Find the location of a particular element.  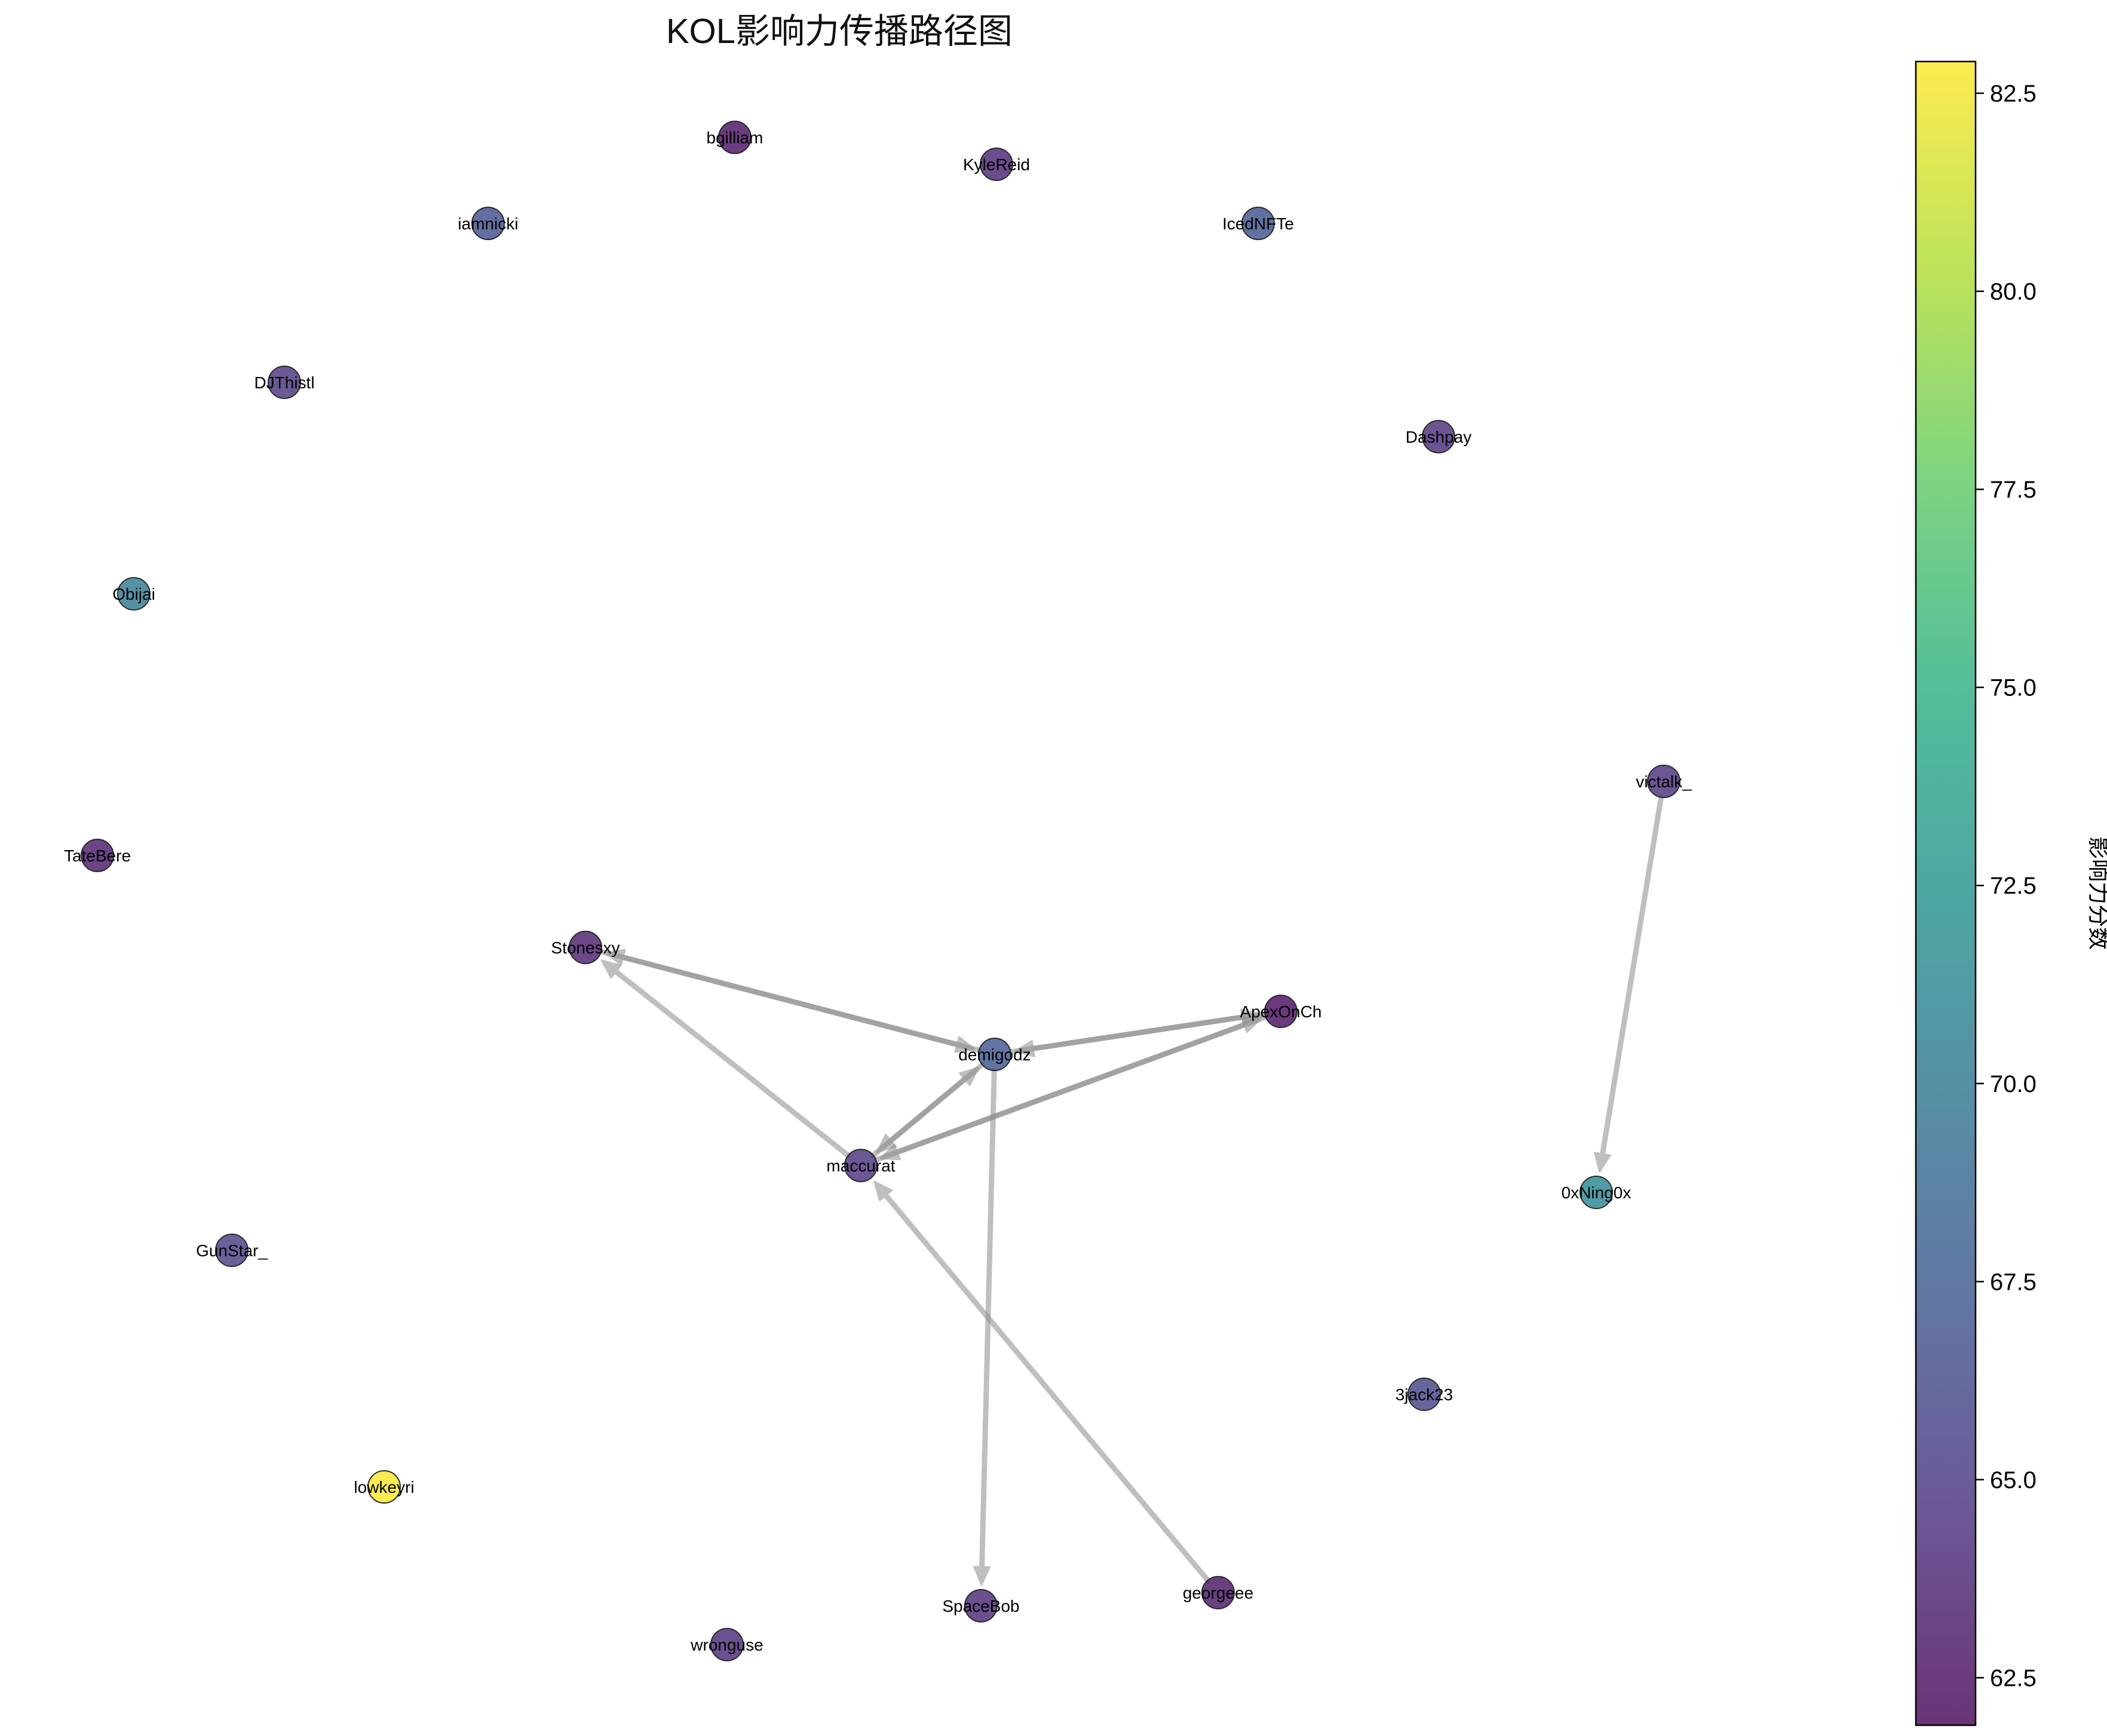

node-victalk-: victalk_ is located at coordinates (1664, 781).